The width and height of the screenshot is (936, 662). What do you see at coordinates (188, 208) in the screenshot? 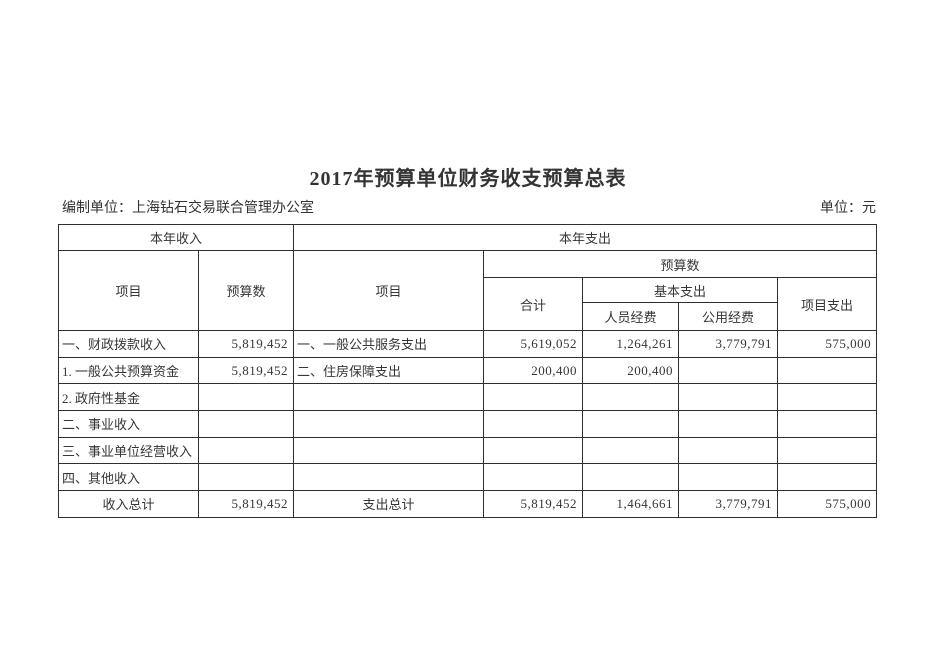
I see `prepared-by-label: 编制单位：上海钻石交易联合管理办公室` at bounding box center [188, 208].